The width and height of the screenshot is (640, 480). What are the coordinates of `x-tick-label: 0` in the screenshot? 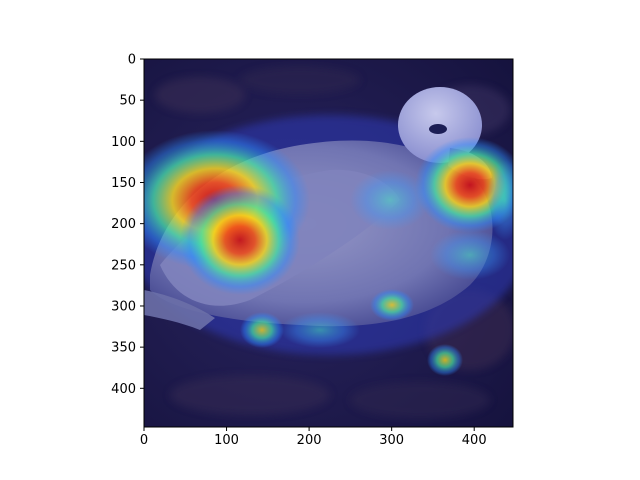 It's located at (144, 440).